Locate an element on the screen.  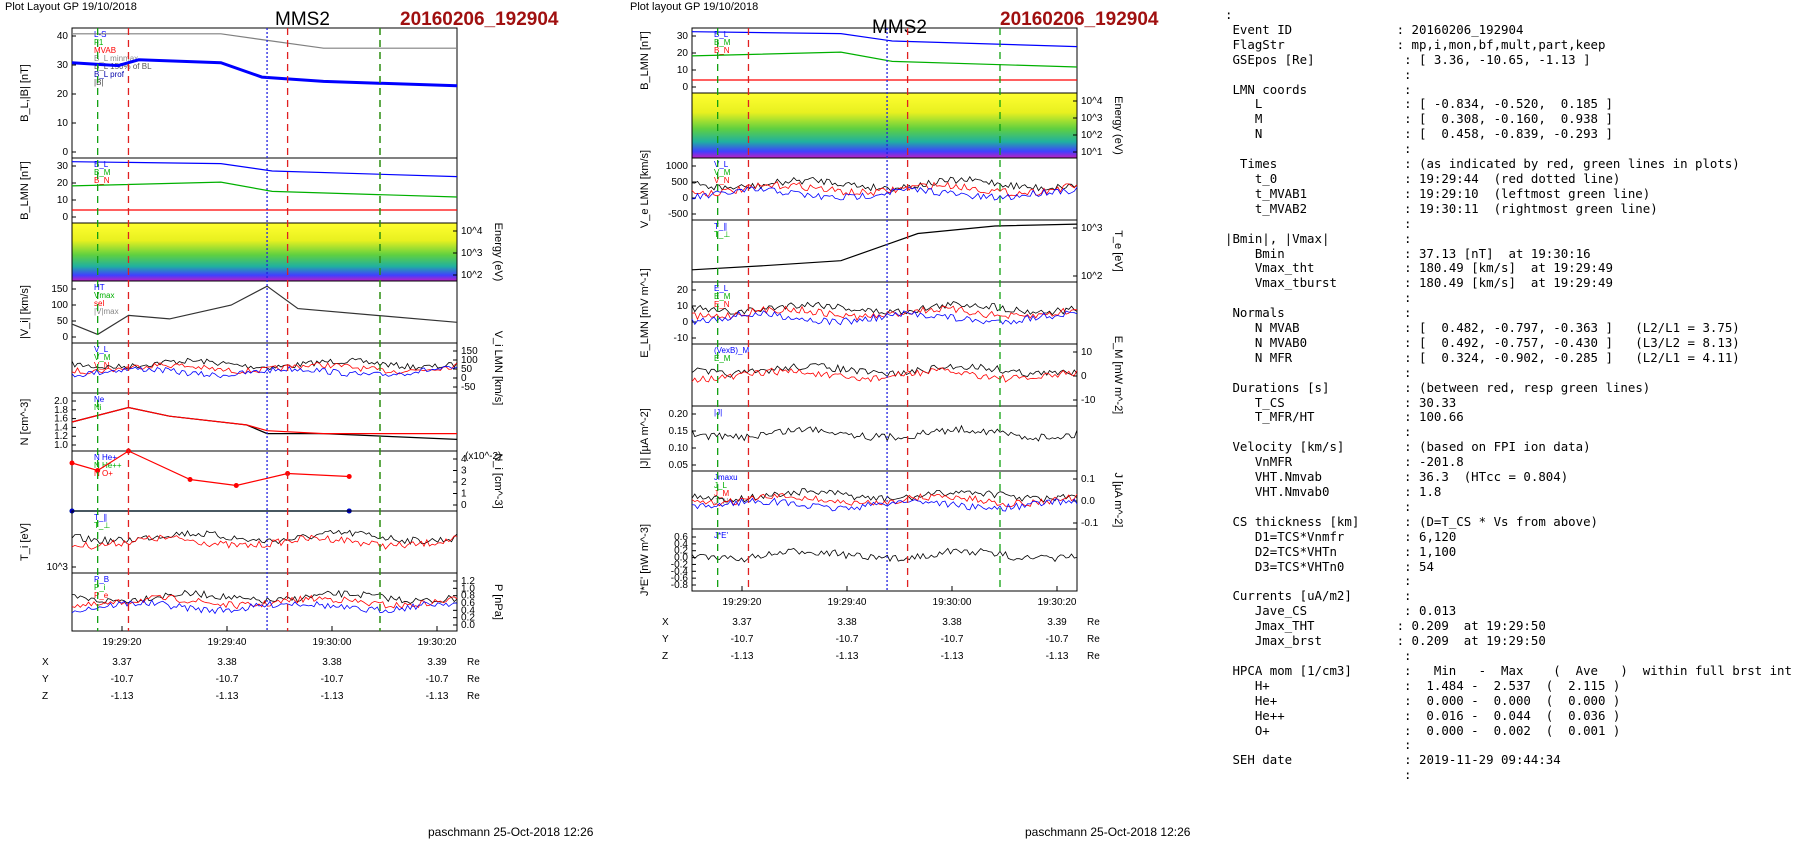
y-axis-label: |V_i| [km/s] is located at coordinates (25, 312).